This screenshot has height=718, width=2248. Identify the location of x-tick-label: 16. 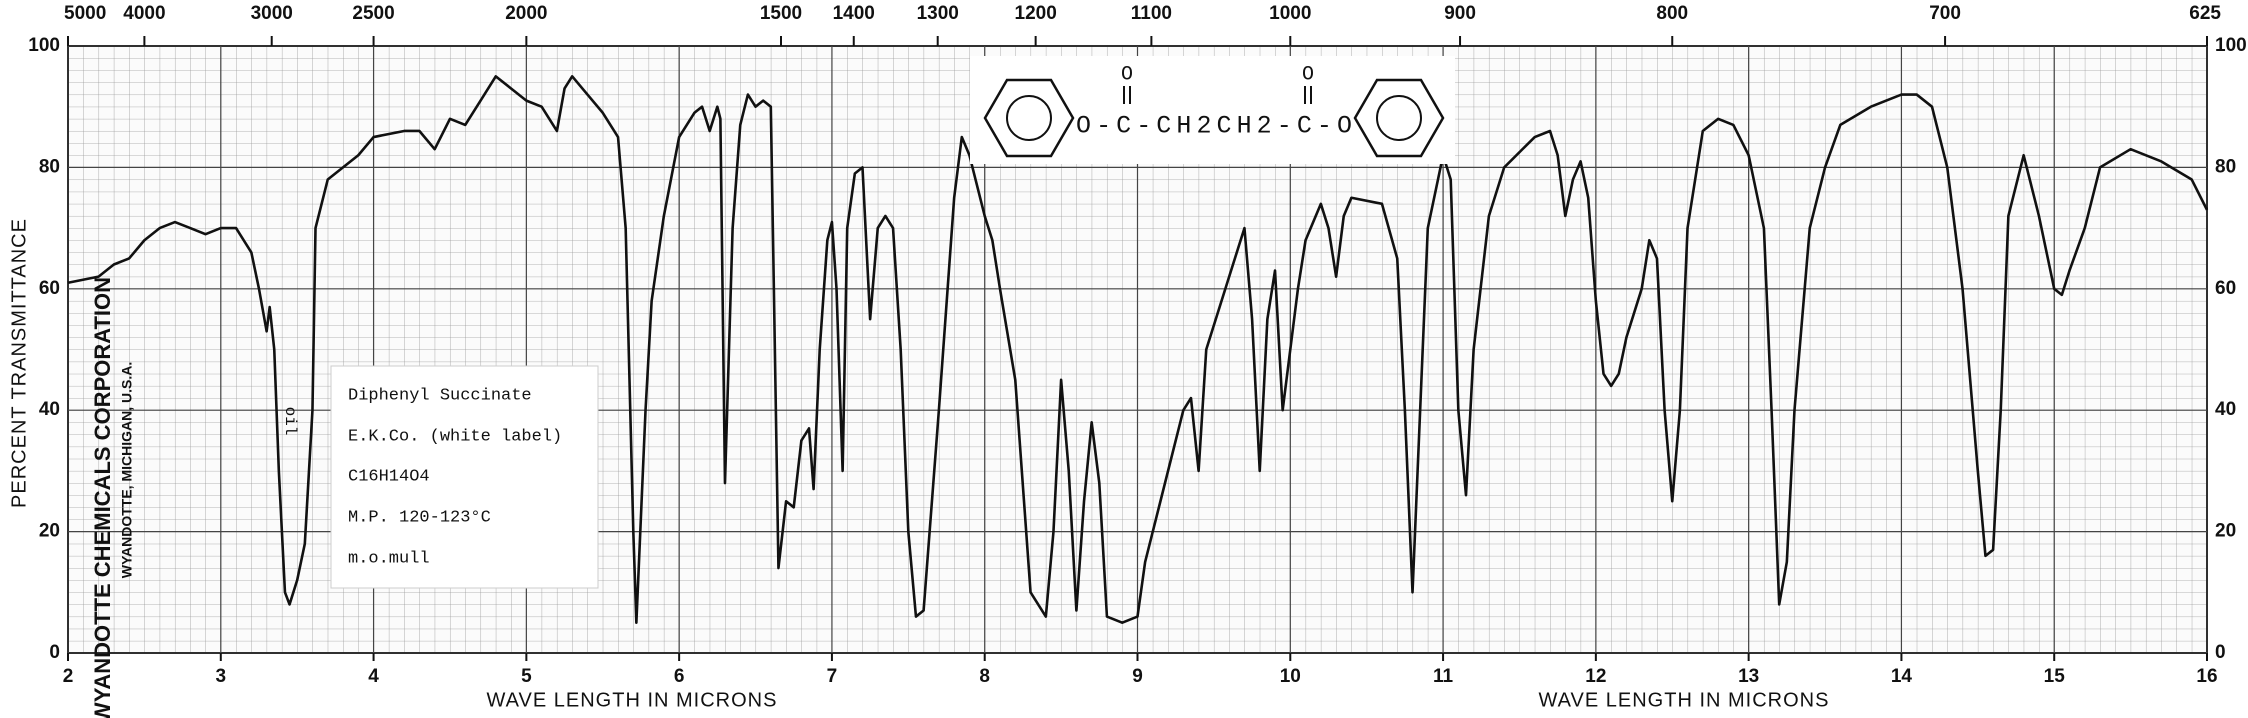
(2206, 676).